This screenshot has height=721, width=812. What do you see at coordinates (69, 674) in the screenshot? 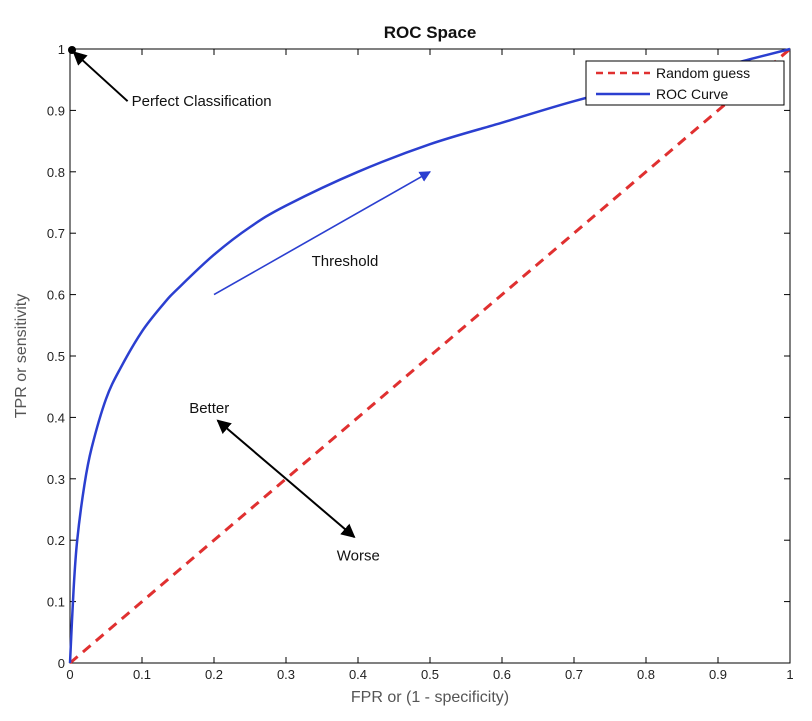
I see `x-tick-label: 0` at bounding box center [69, 674].